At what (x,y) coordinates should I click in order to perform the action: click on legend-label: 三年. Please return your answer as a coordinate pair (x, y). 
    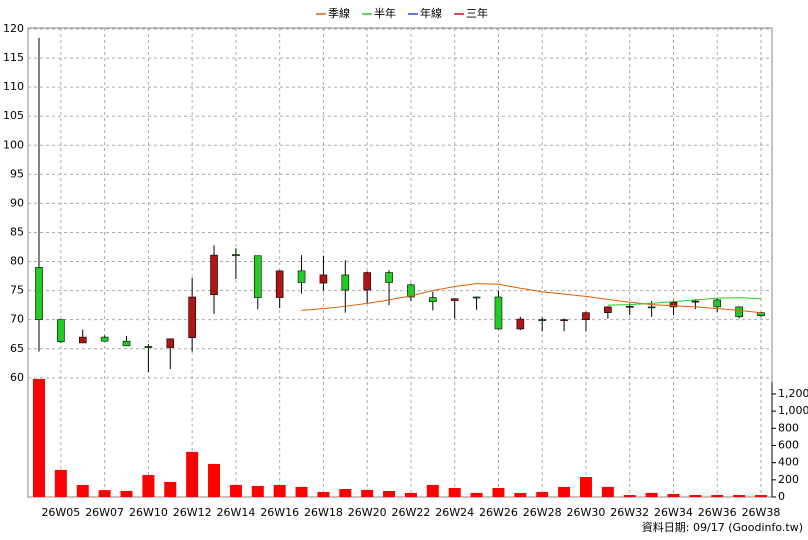
    Looking at the image, I should click on (477, 13).